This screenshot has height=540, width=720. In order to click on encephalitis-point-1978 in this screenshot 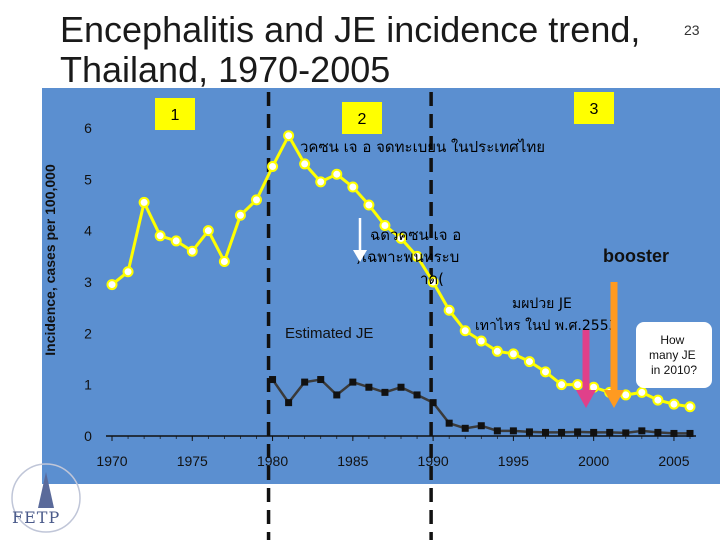, I will do `click(240, 215)`.